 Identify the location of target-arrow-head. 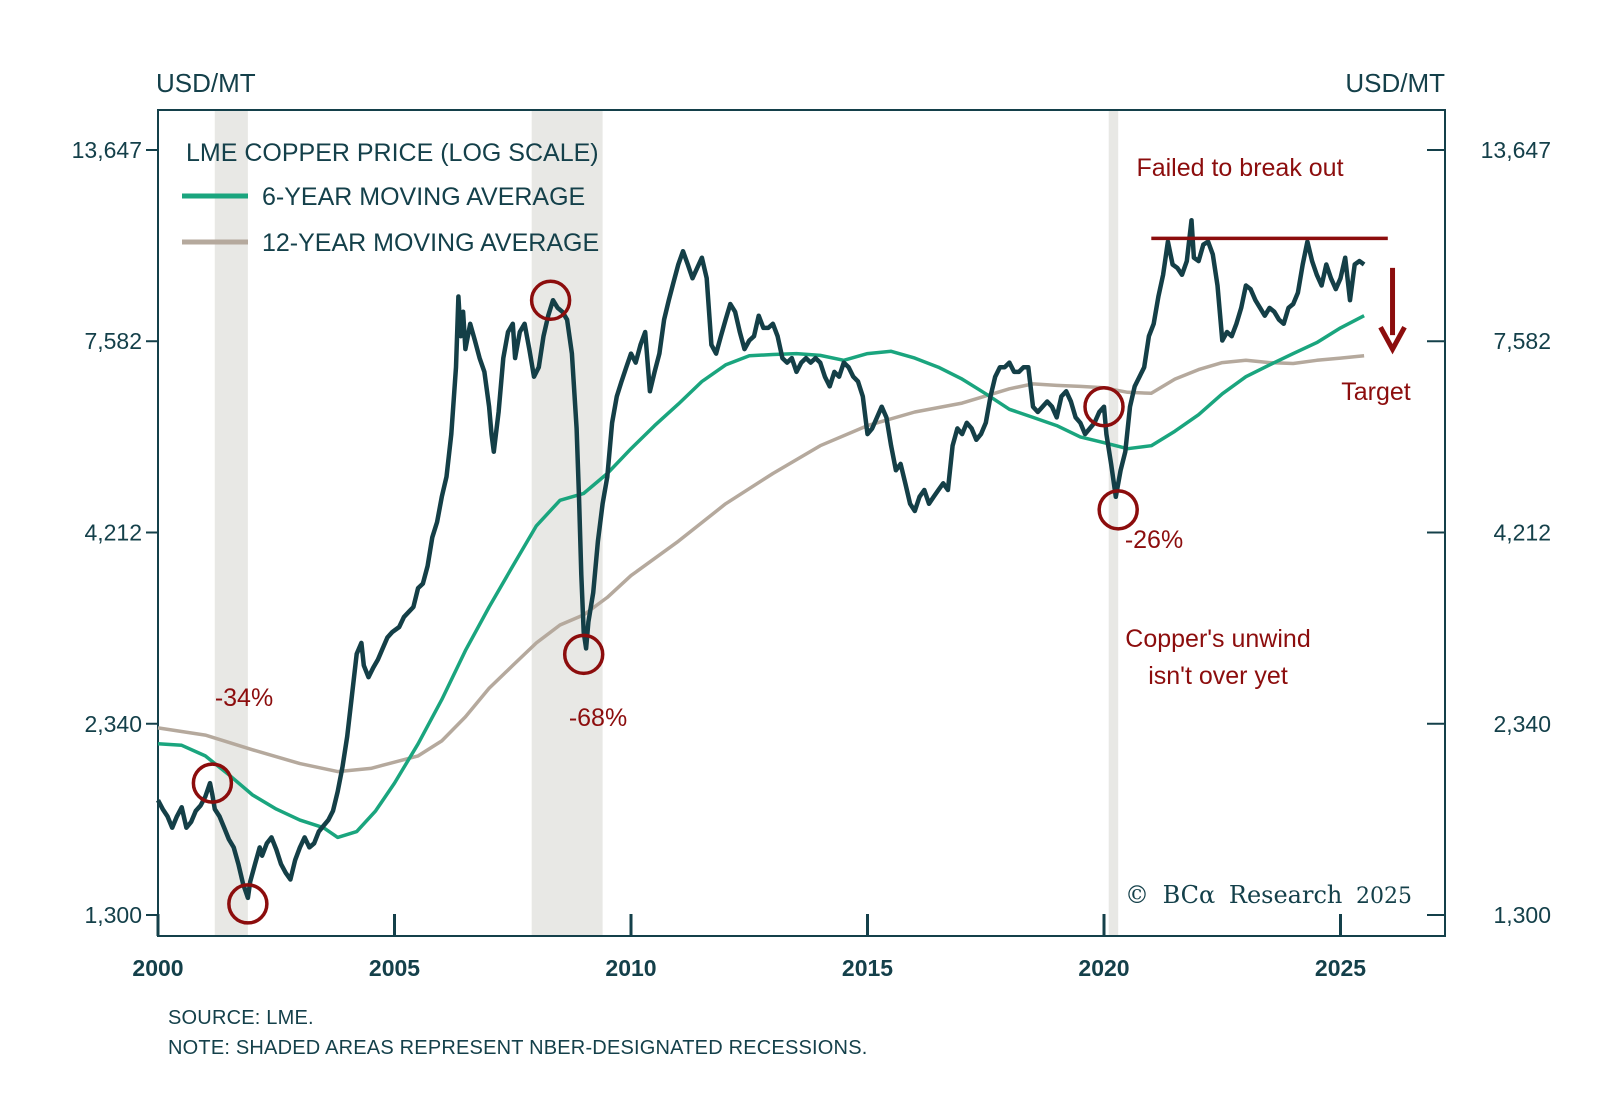
(1392, 340).